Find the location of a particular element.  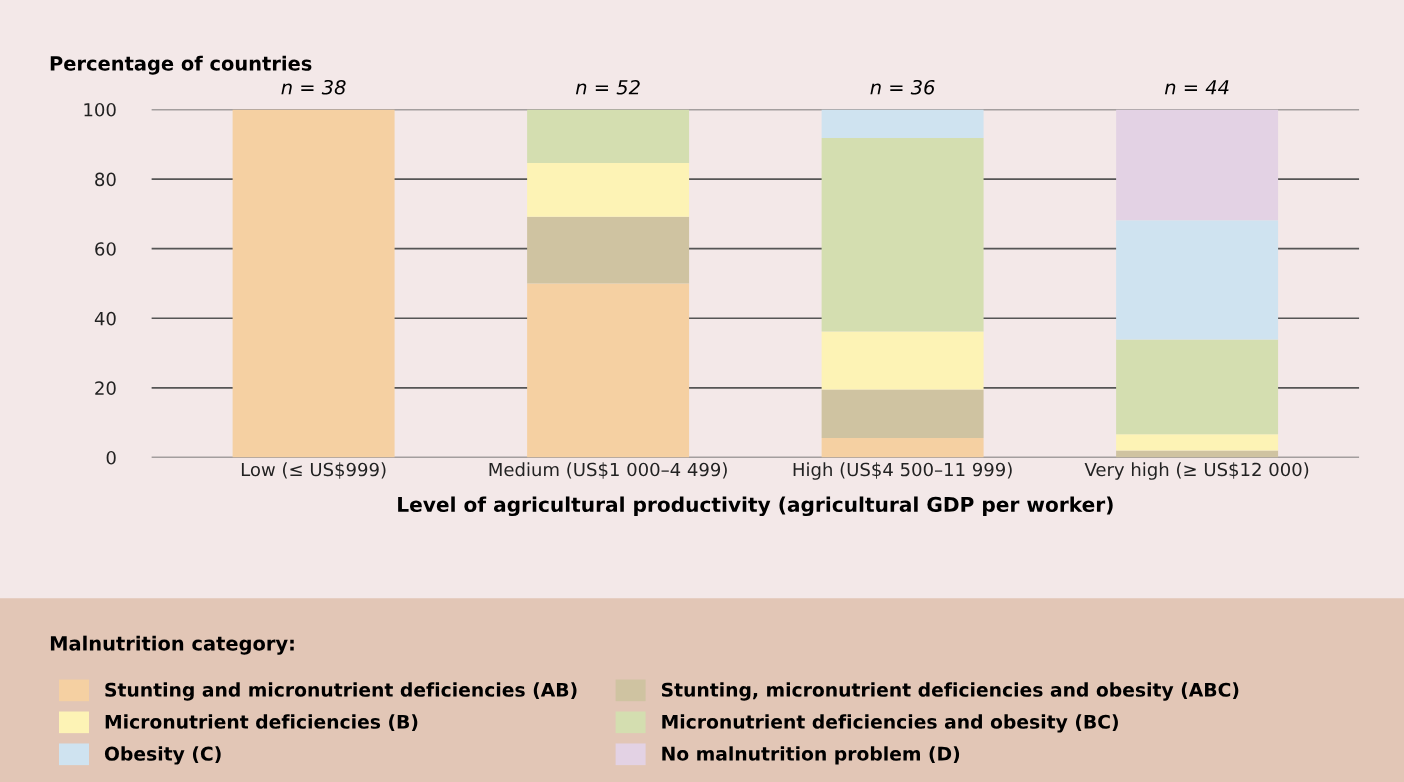

x-tick-label: Very high (≥ US$12 000) is located at coordinates (1196, 471).